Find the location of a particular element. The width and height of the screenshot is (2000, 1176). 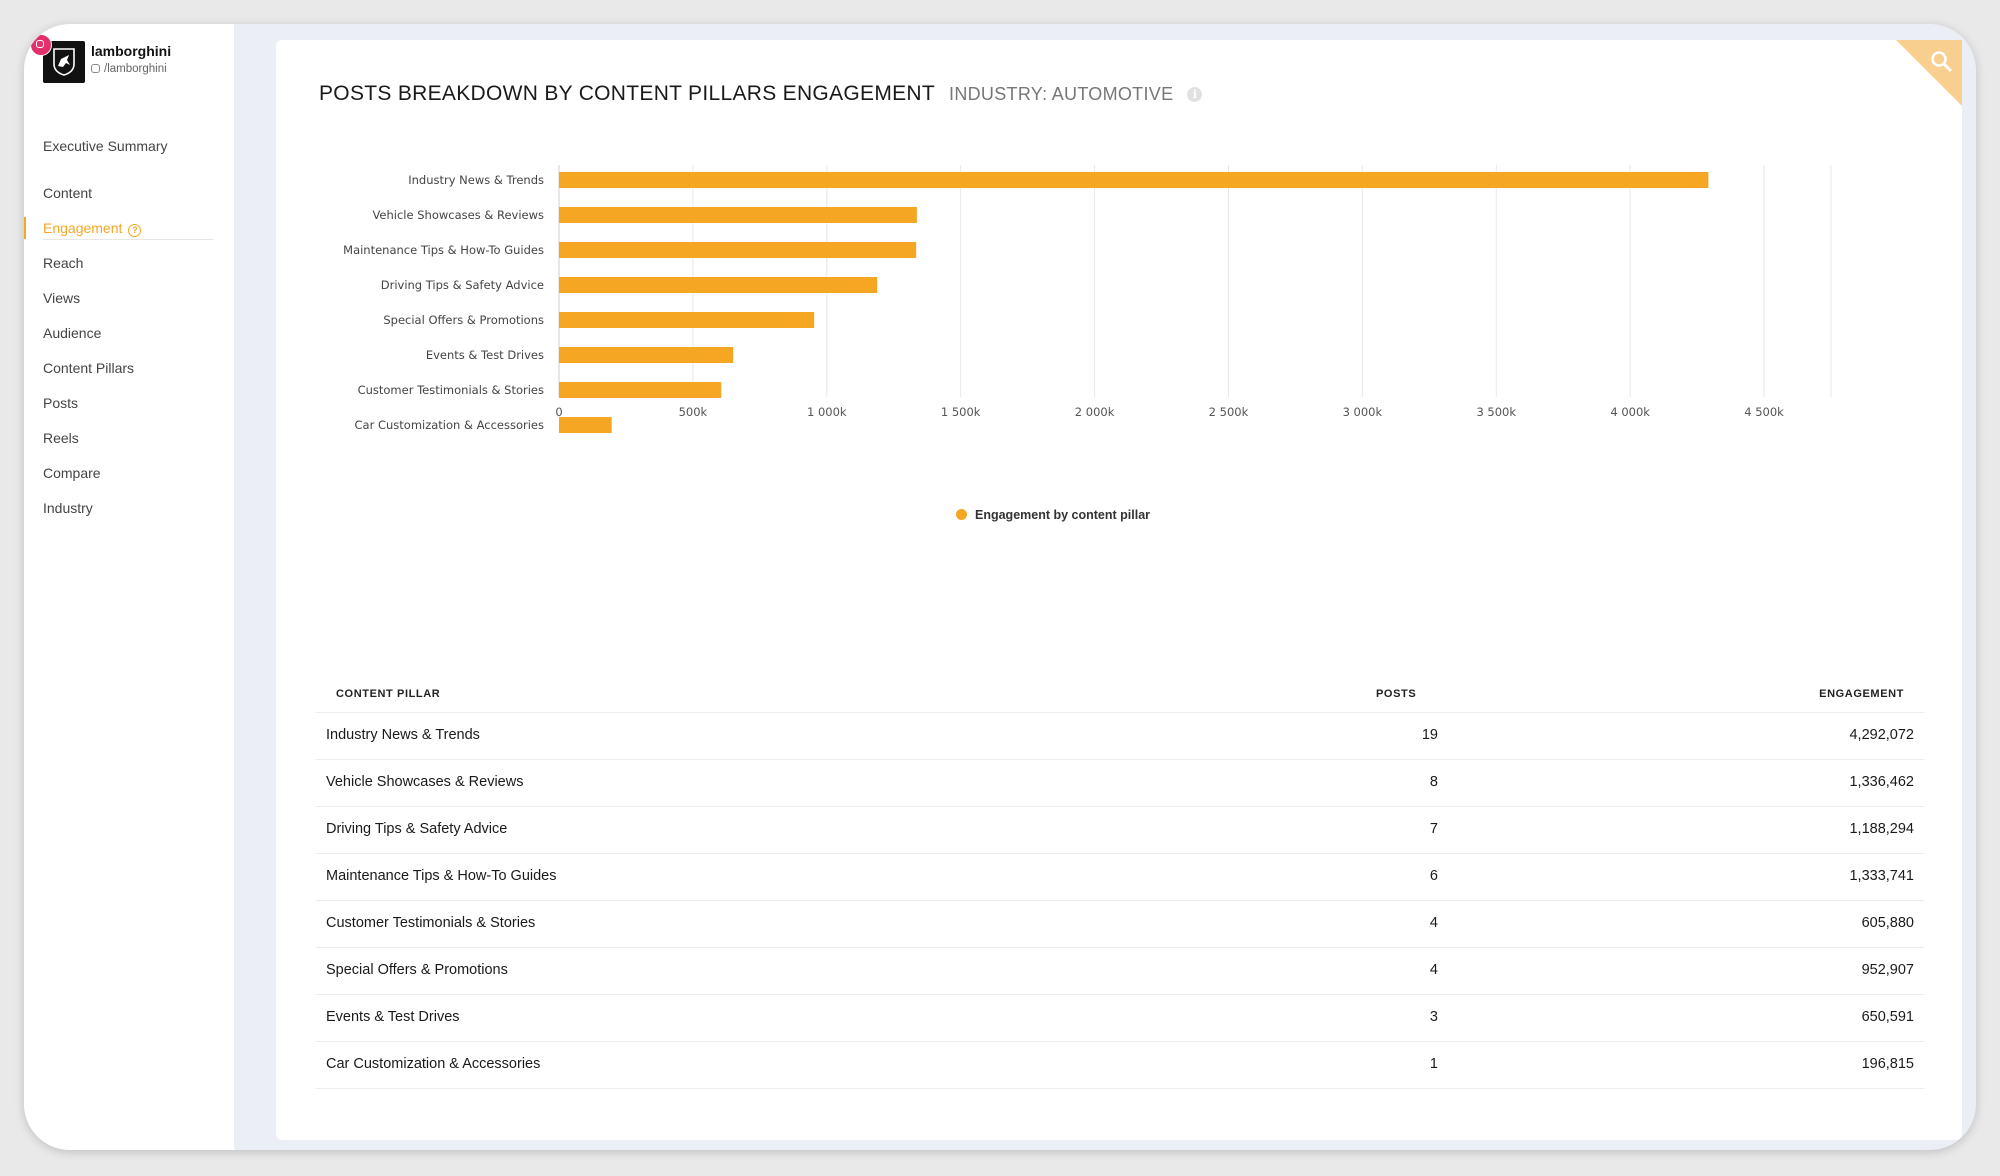

info-icon: i is located at coordinates (1195, 94).